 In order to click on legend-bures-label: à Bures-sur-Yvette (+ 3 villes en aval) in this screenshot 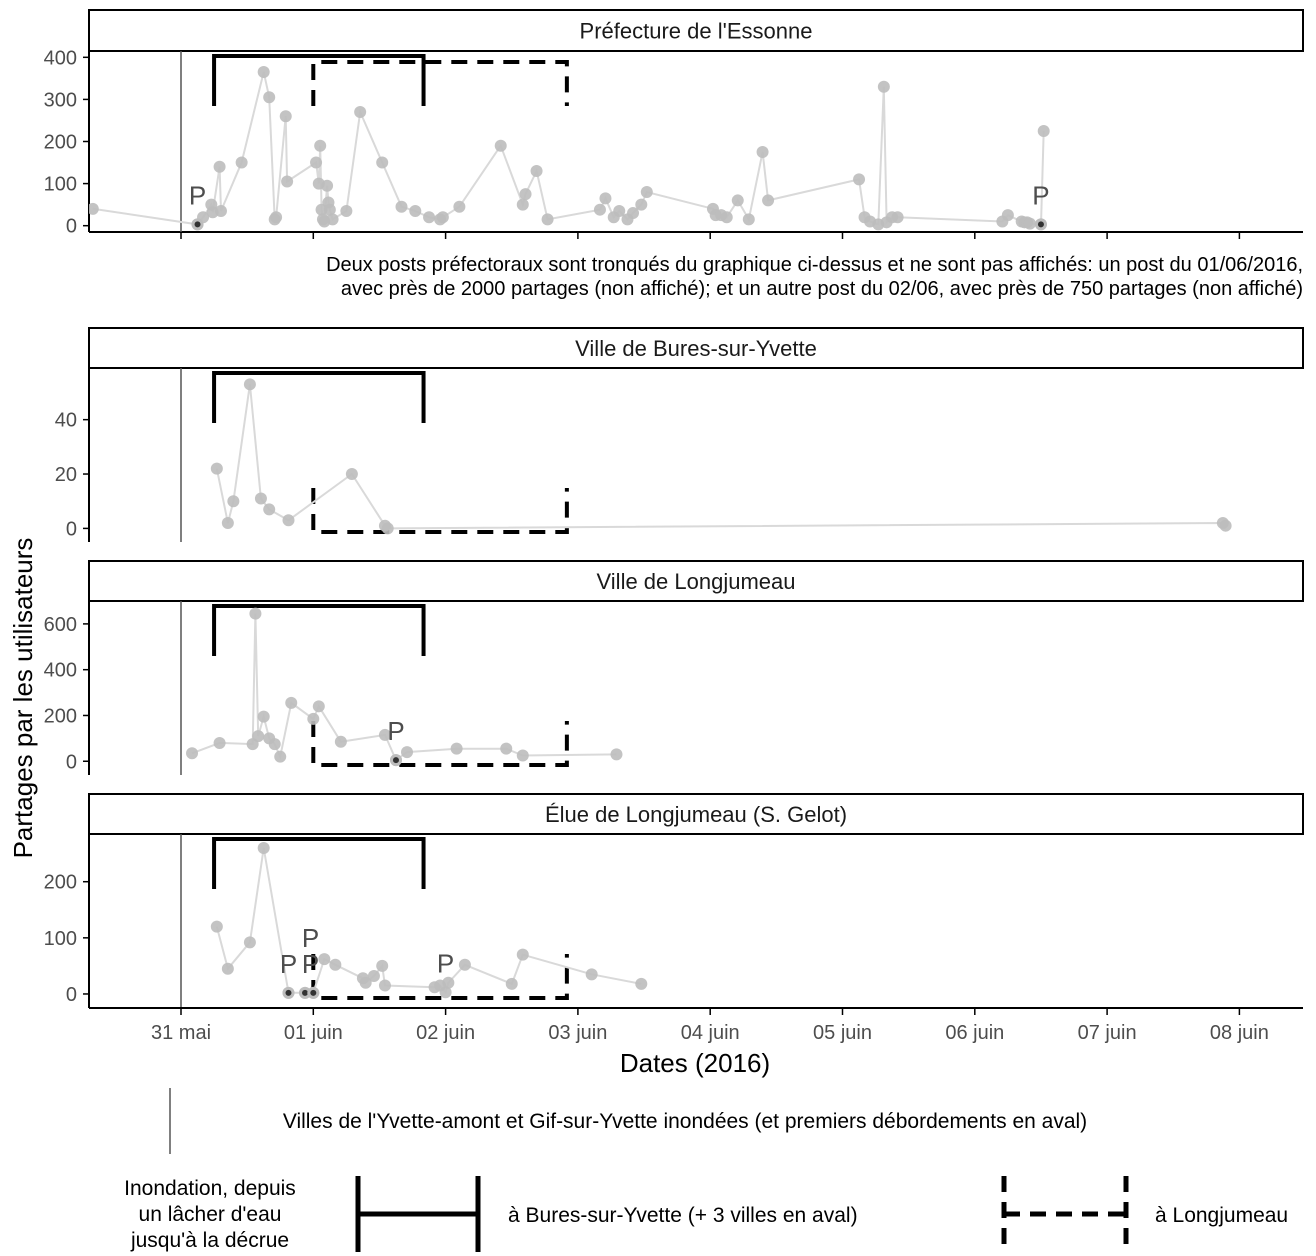, I will do `click(683, 1215)`.